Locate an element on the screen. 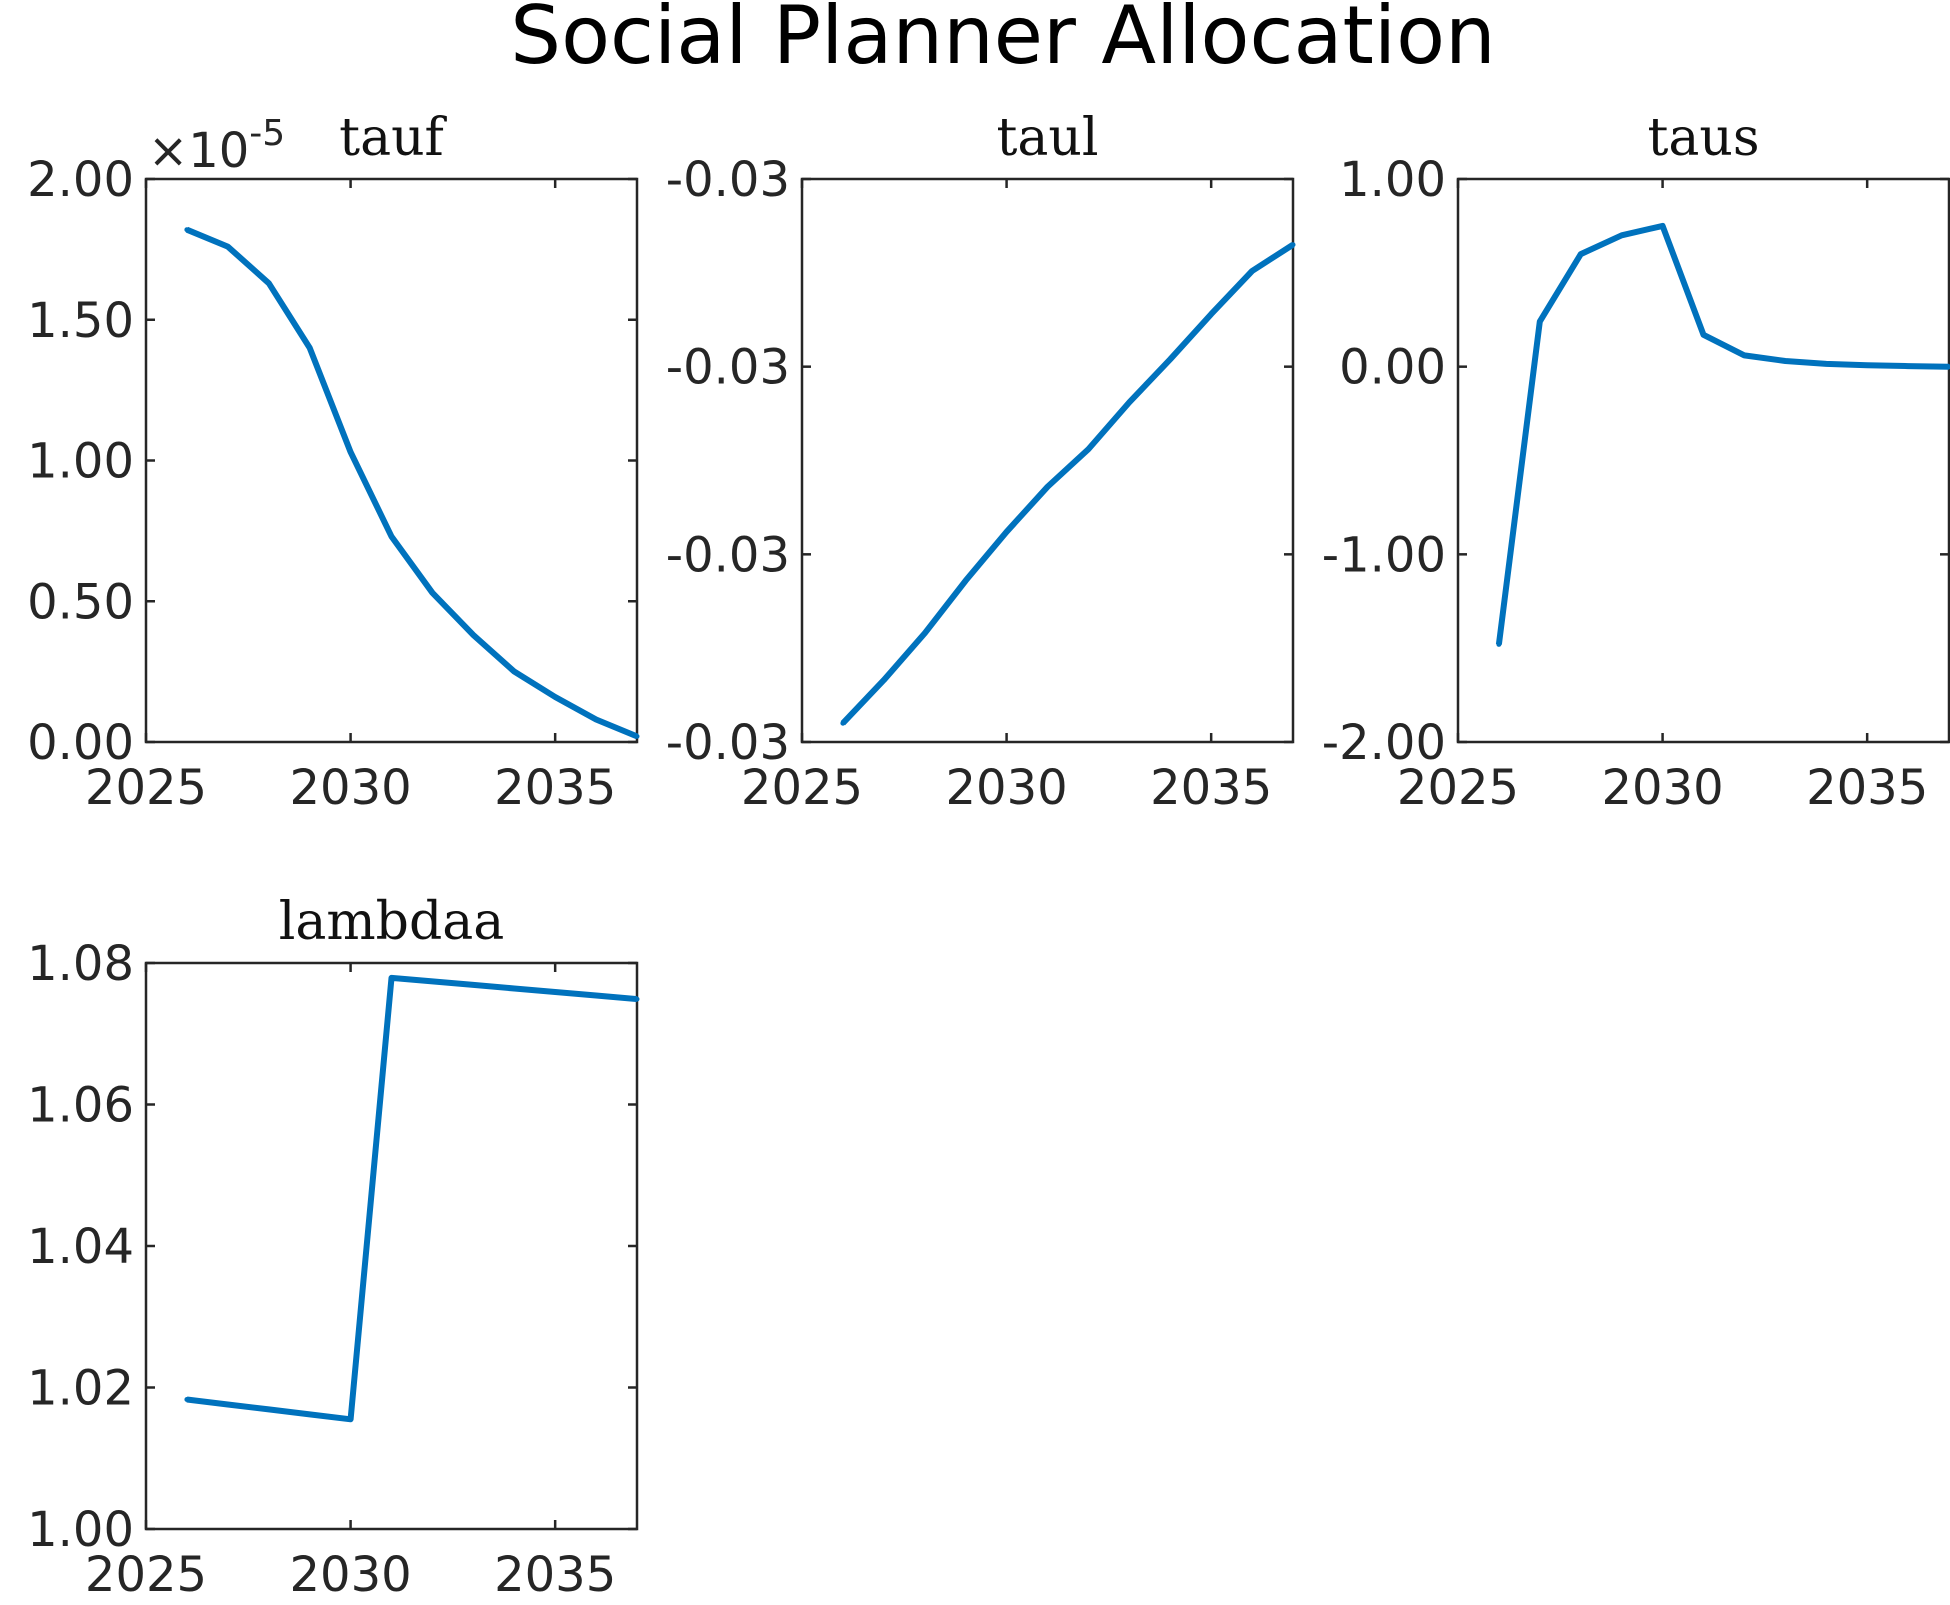 This screenshot has width=1950, height=1605. y-tick-label: 0.50 is located at coordinates (80, 602).